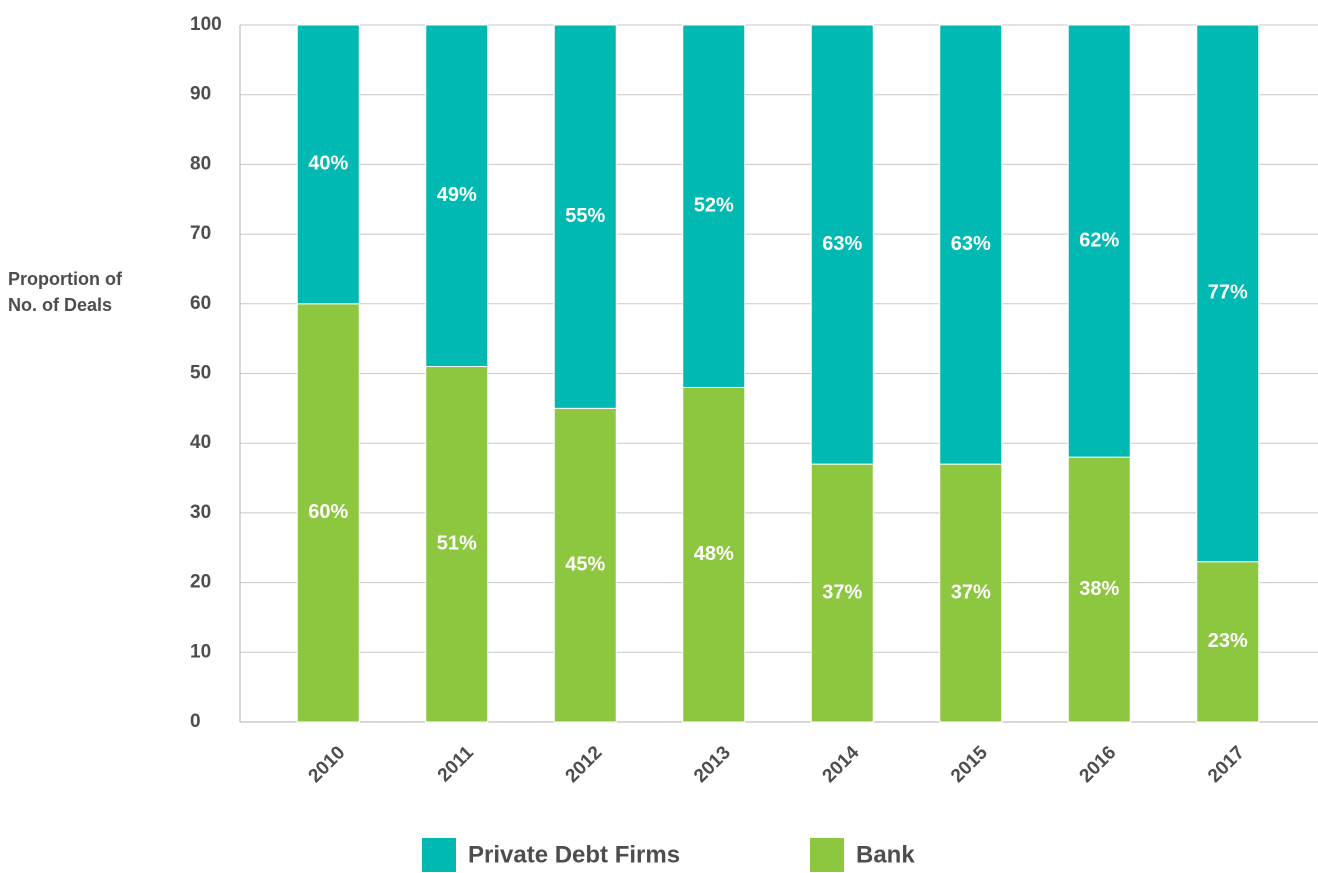 The image size is (1318, 873). I want to click on value-label: 62%, so click(1099, 240).